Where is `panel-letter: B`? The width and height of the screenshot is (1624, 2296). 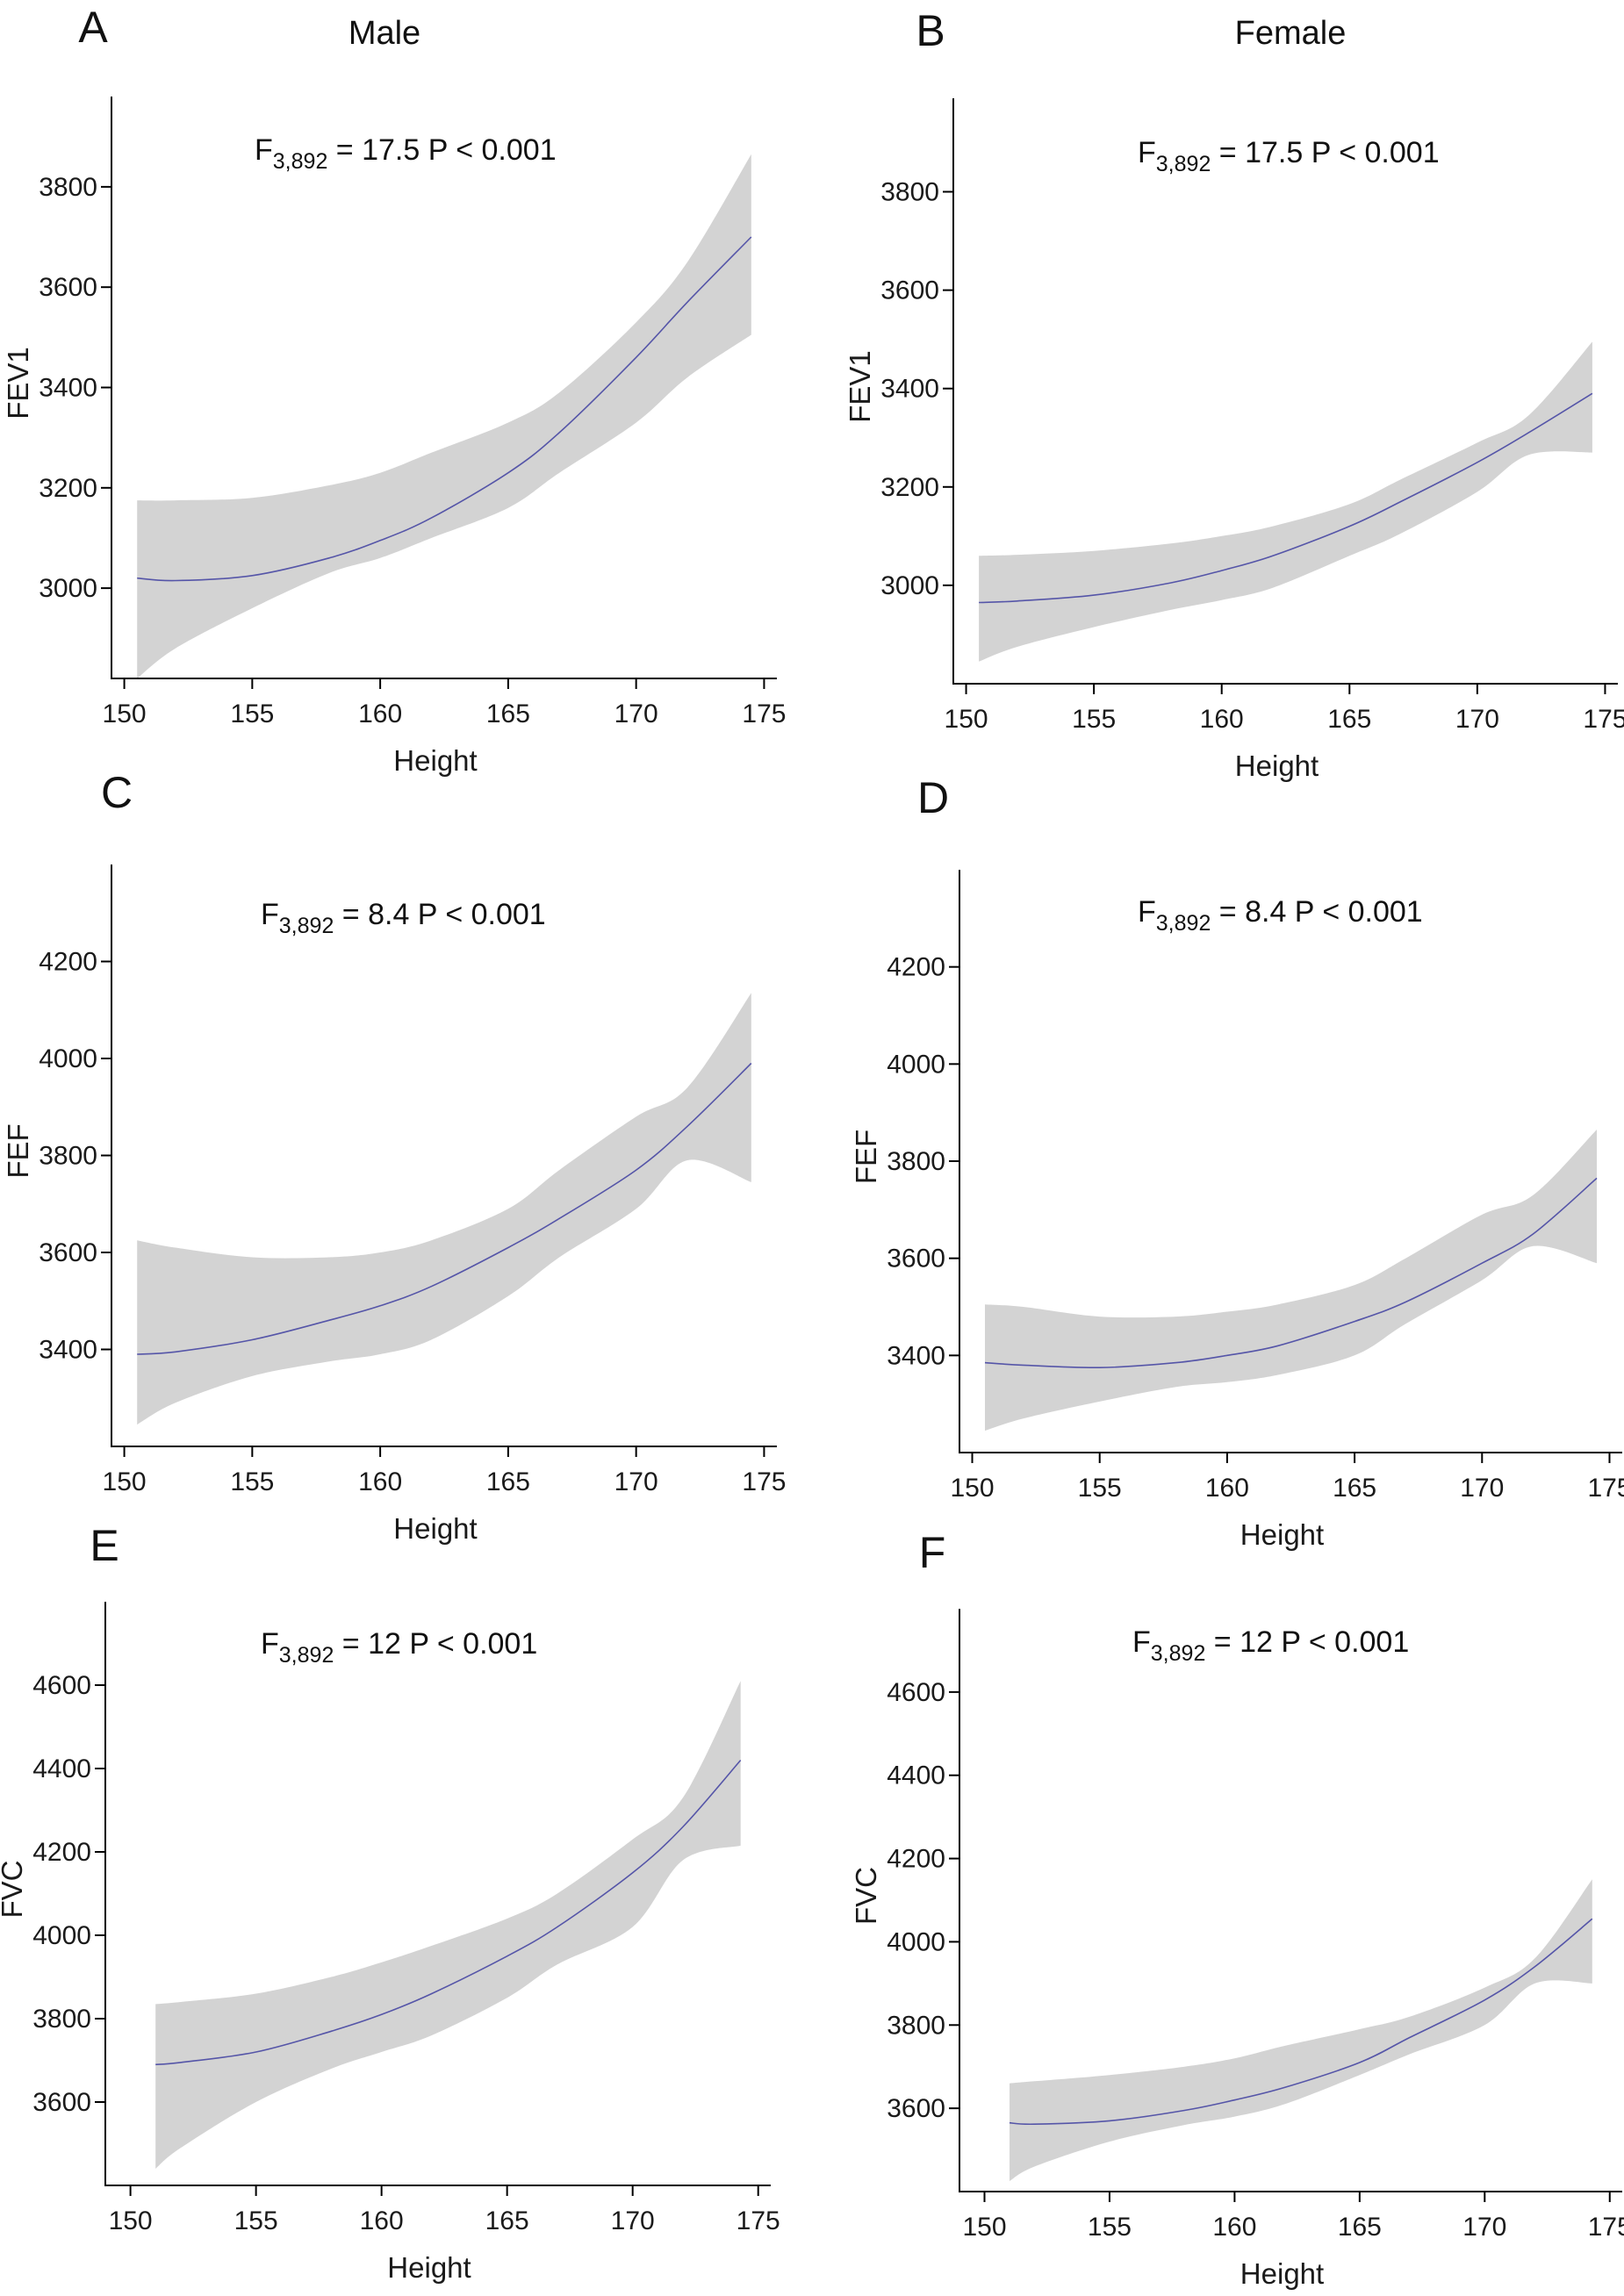 panel-letter: B is located at coordinates (930, 30).